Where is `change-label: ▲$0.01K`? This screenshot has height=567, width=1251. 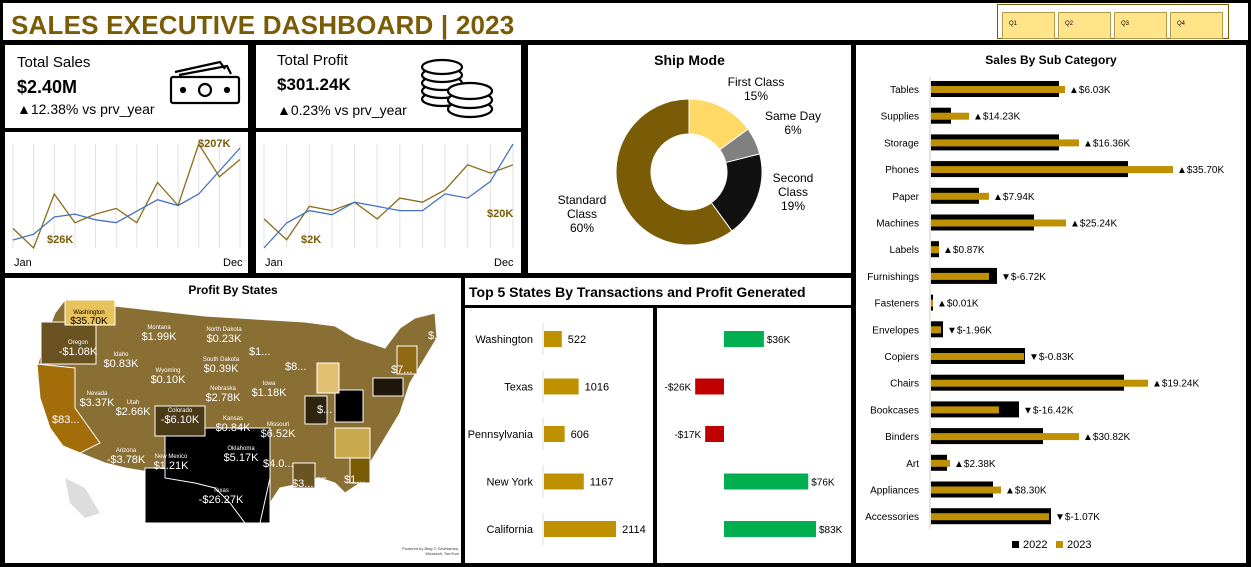 change-label: ▲$0.01K is located at coordinates (958, 304).